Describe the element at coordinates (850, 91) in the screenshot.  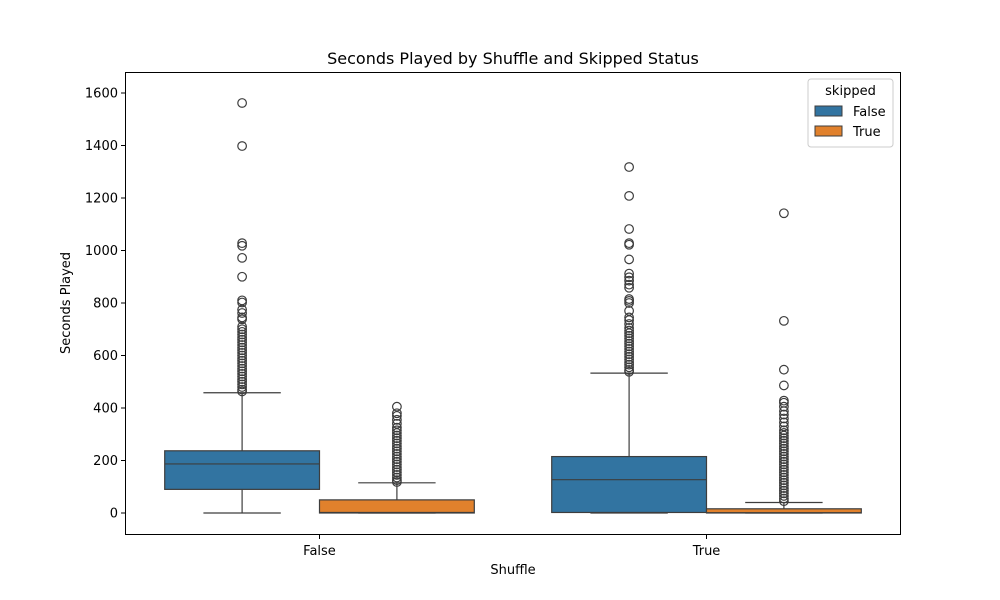
I see `legend-title: skipped` at that location.